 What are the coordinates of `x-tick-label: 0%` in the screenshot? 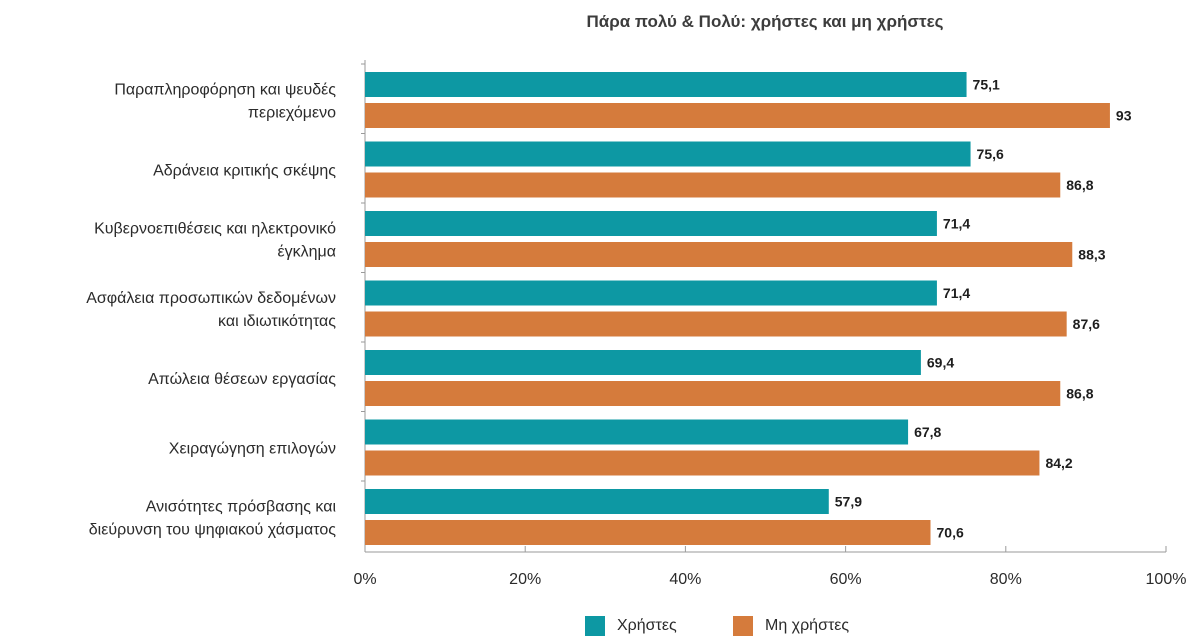 It's located at (364, 579).